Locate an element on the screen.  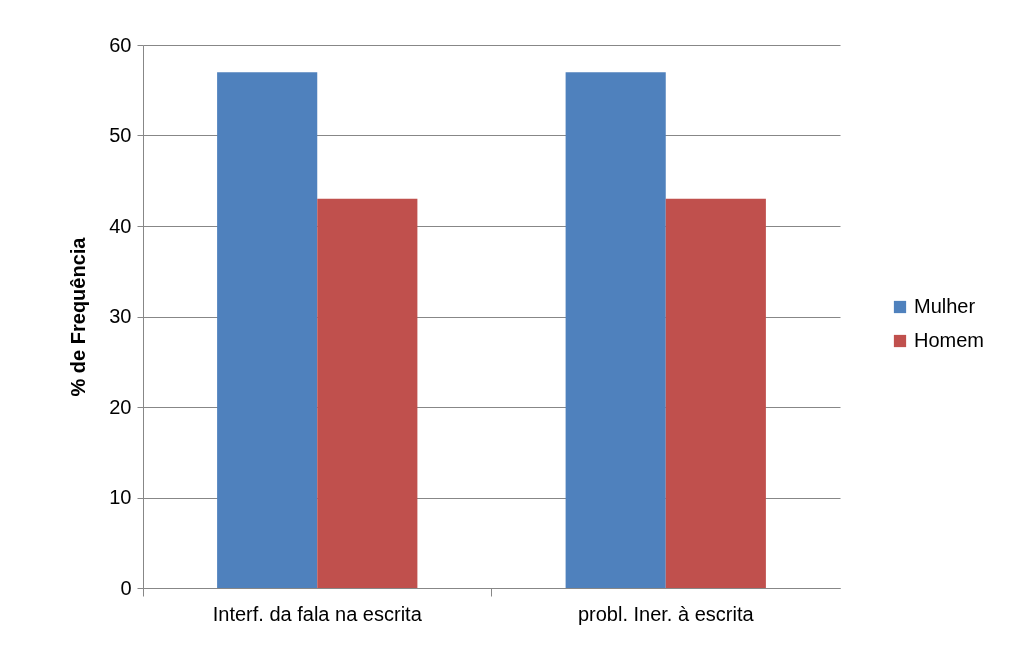
x-tick-label: probl. Iner. à escrita is located at coordinates (666, 613).